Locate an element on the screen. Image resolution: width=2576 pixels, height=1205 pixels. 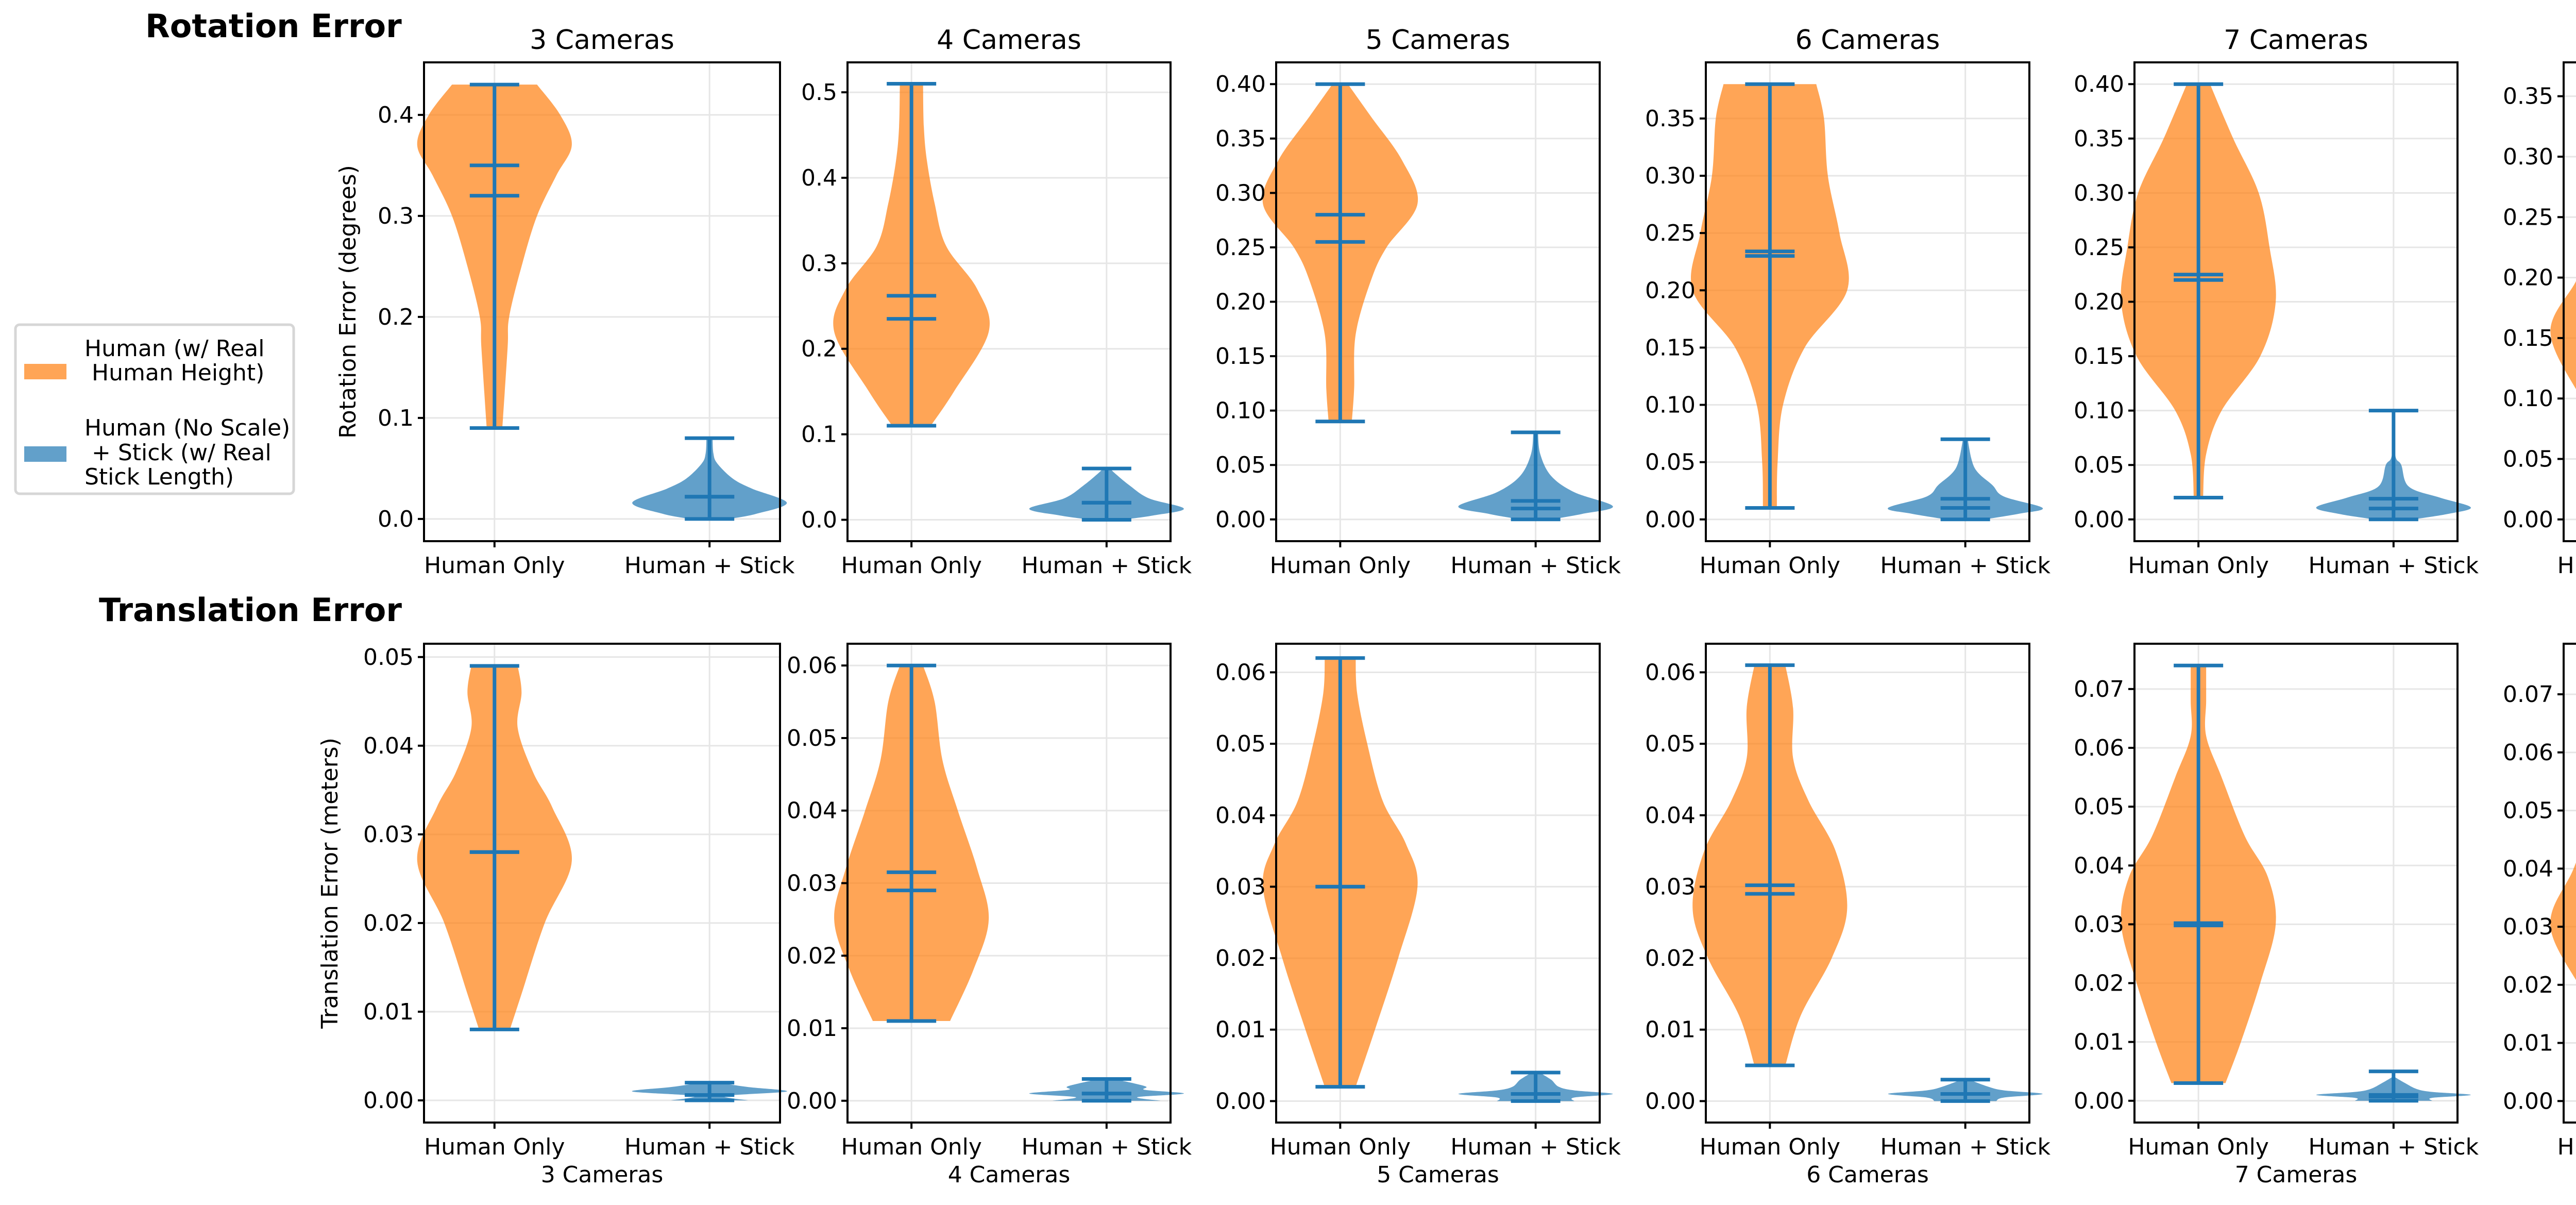
legend-swatch-human-only is located at coordinates (45, 371).